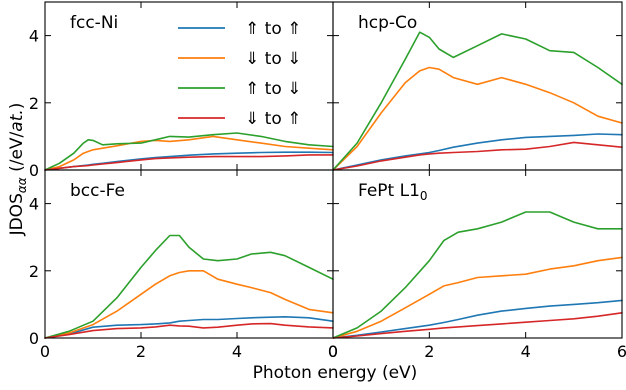 Image resolution: width=626 pixels, height=390 pixels. I want to click on y-axis-label-close: ), so click(17, 106).